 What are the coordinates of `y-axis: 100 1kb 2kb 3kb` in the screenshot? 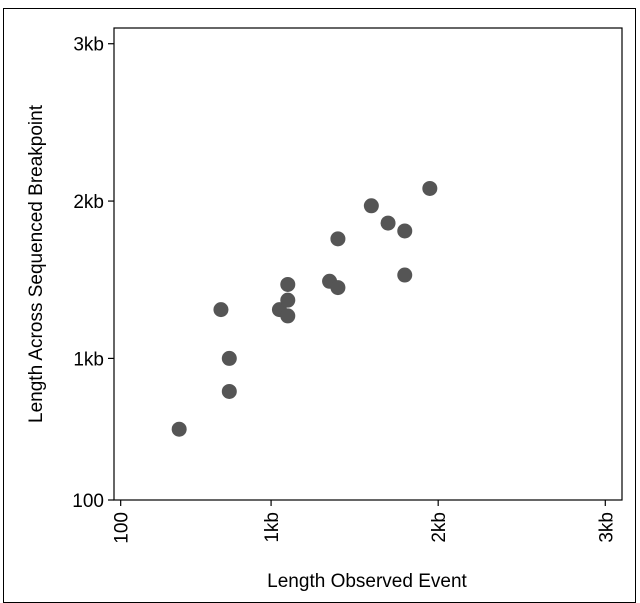 It's located at (93, 273).